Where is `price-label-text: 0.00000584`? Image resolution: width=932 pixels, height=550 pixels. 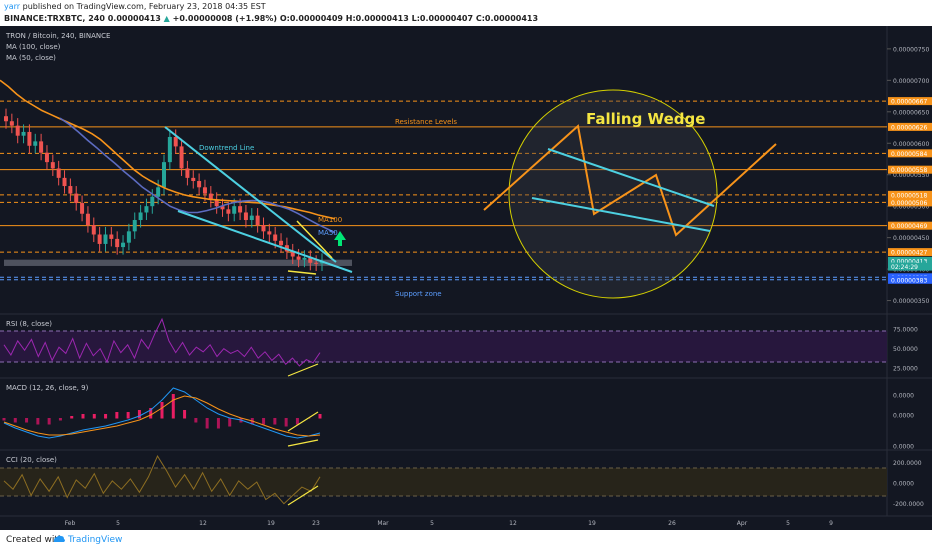 price-label-text: 0.00000584 is located at coordinates (909, 154).